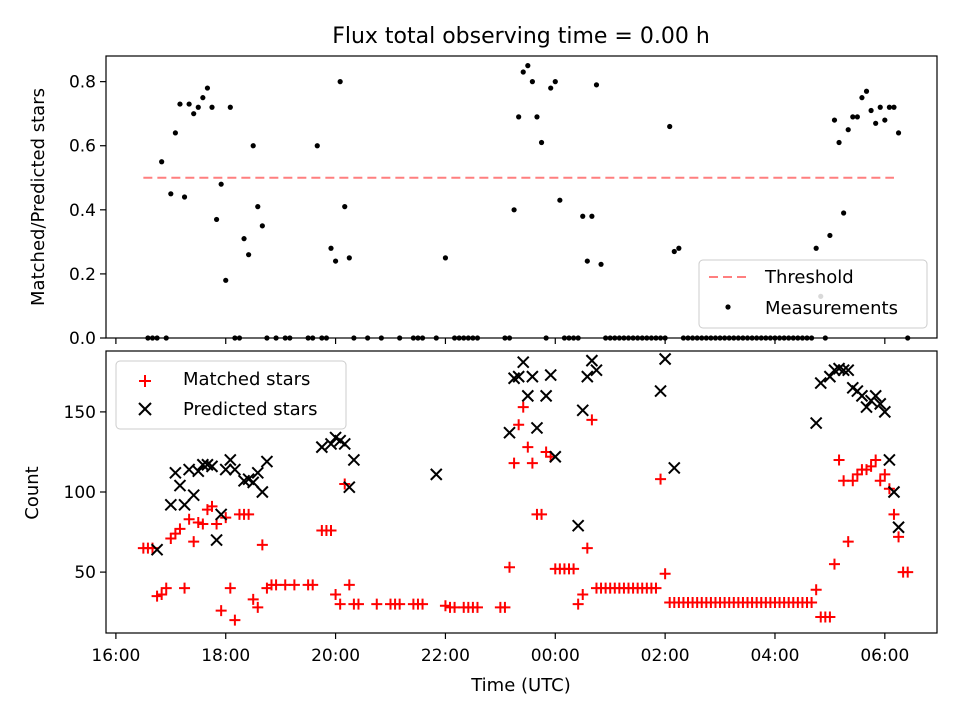 The height and width of the screenshot is (720, 960). What do you see at coordinates (82, 275) in the screenshot?
I see `top-y-tick-label: 0.2` at bounding box center [82, 275].